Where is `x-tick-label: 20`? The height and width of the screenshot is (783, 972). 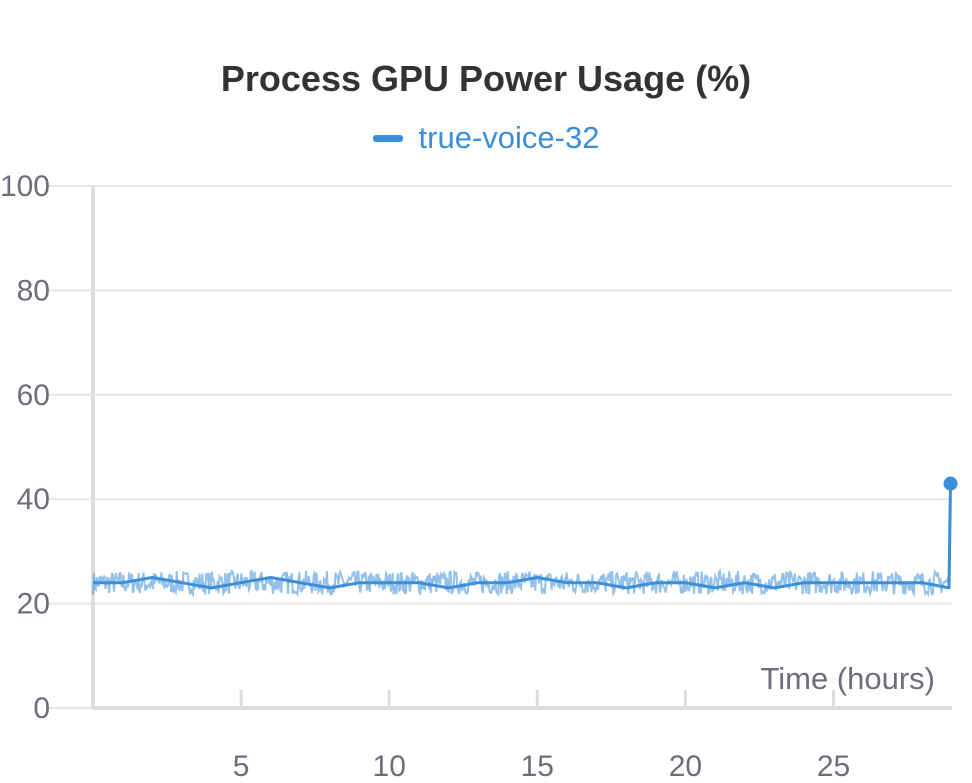 x-tick-label: 20 is located at coordinates (685, 766).